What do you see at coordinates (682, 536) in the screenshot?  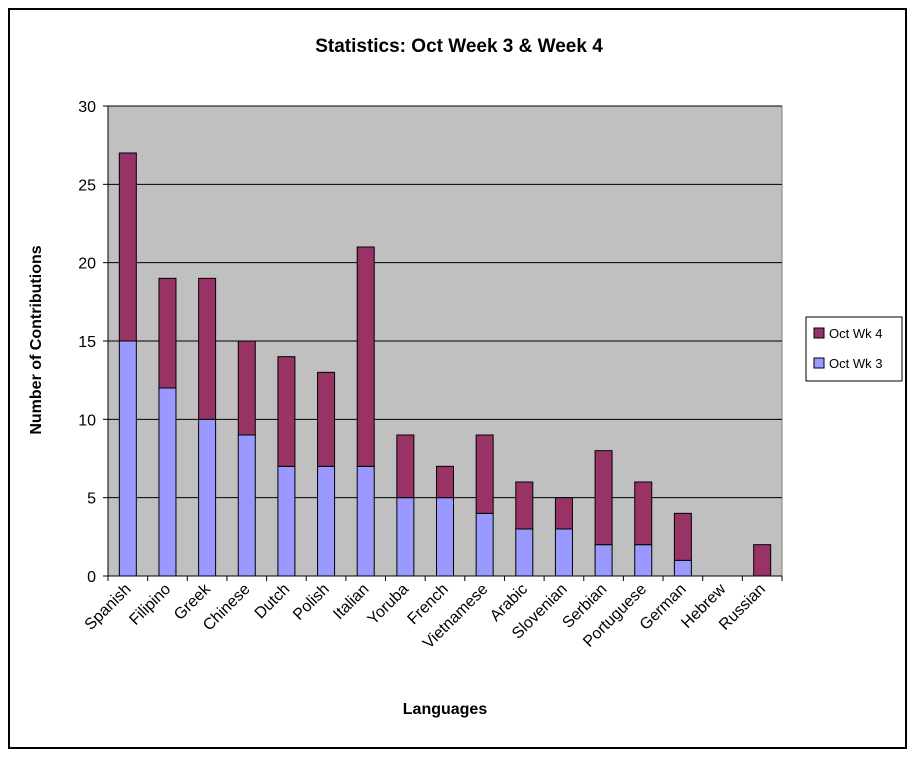 I see `bar-wk4-german` at bounding box center [682, 536].